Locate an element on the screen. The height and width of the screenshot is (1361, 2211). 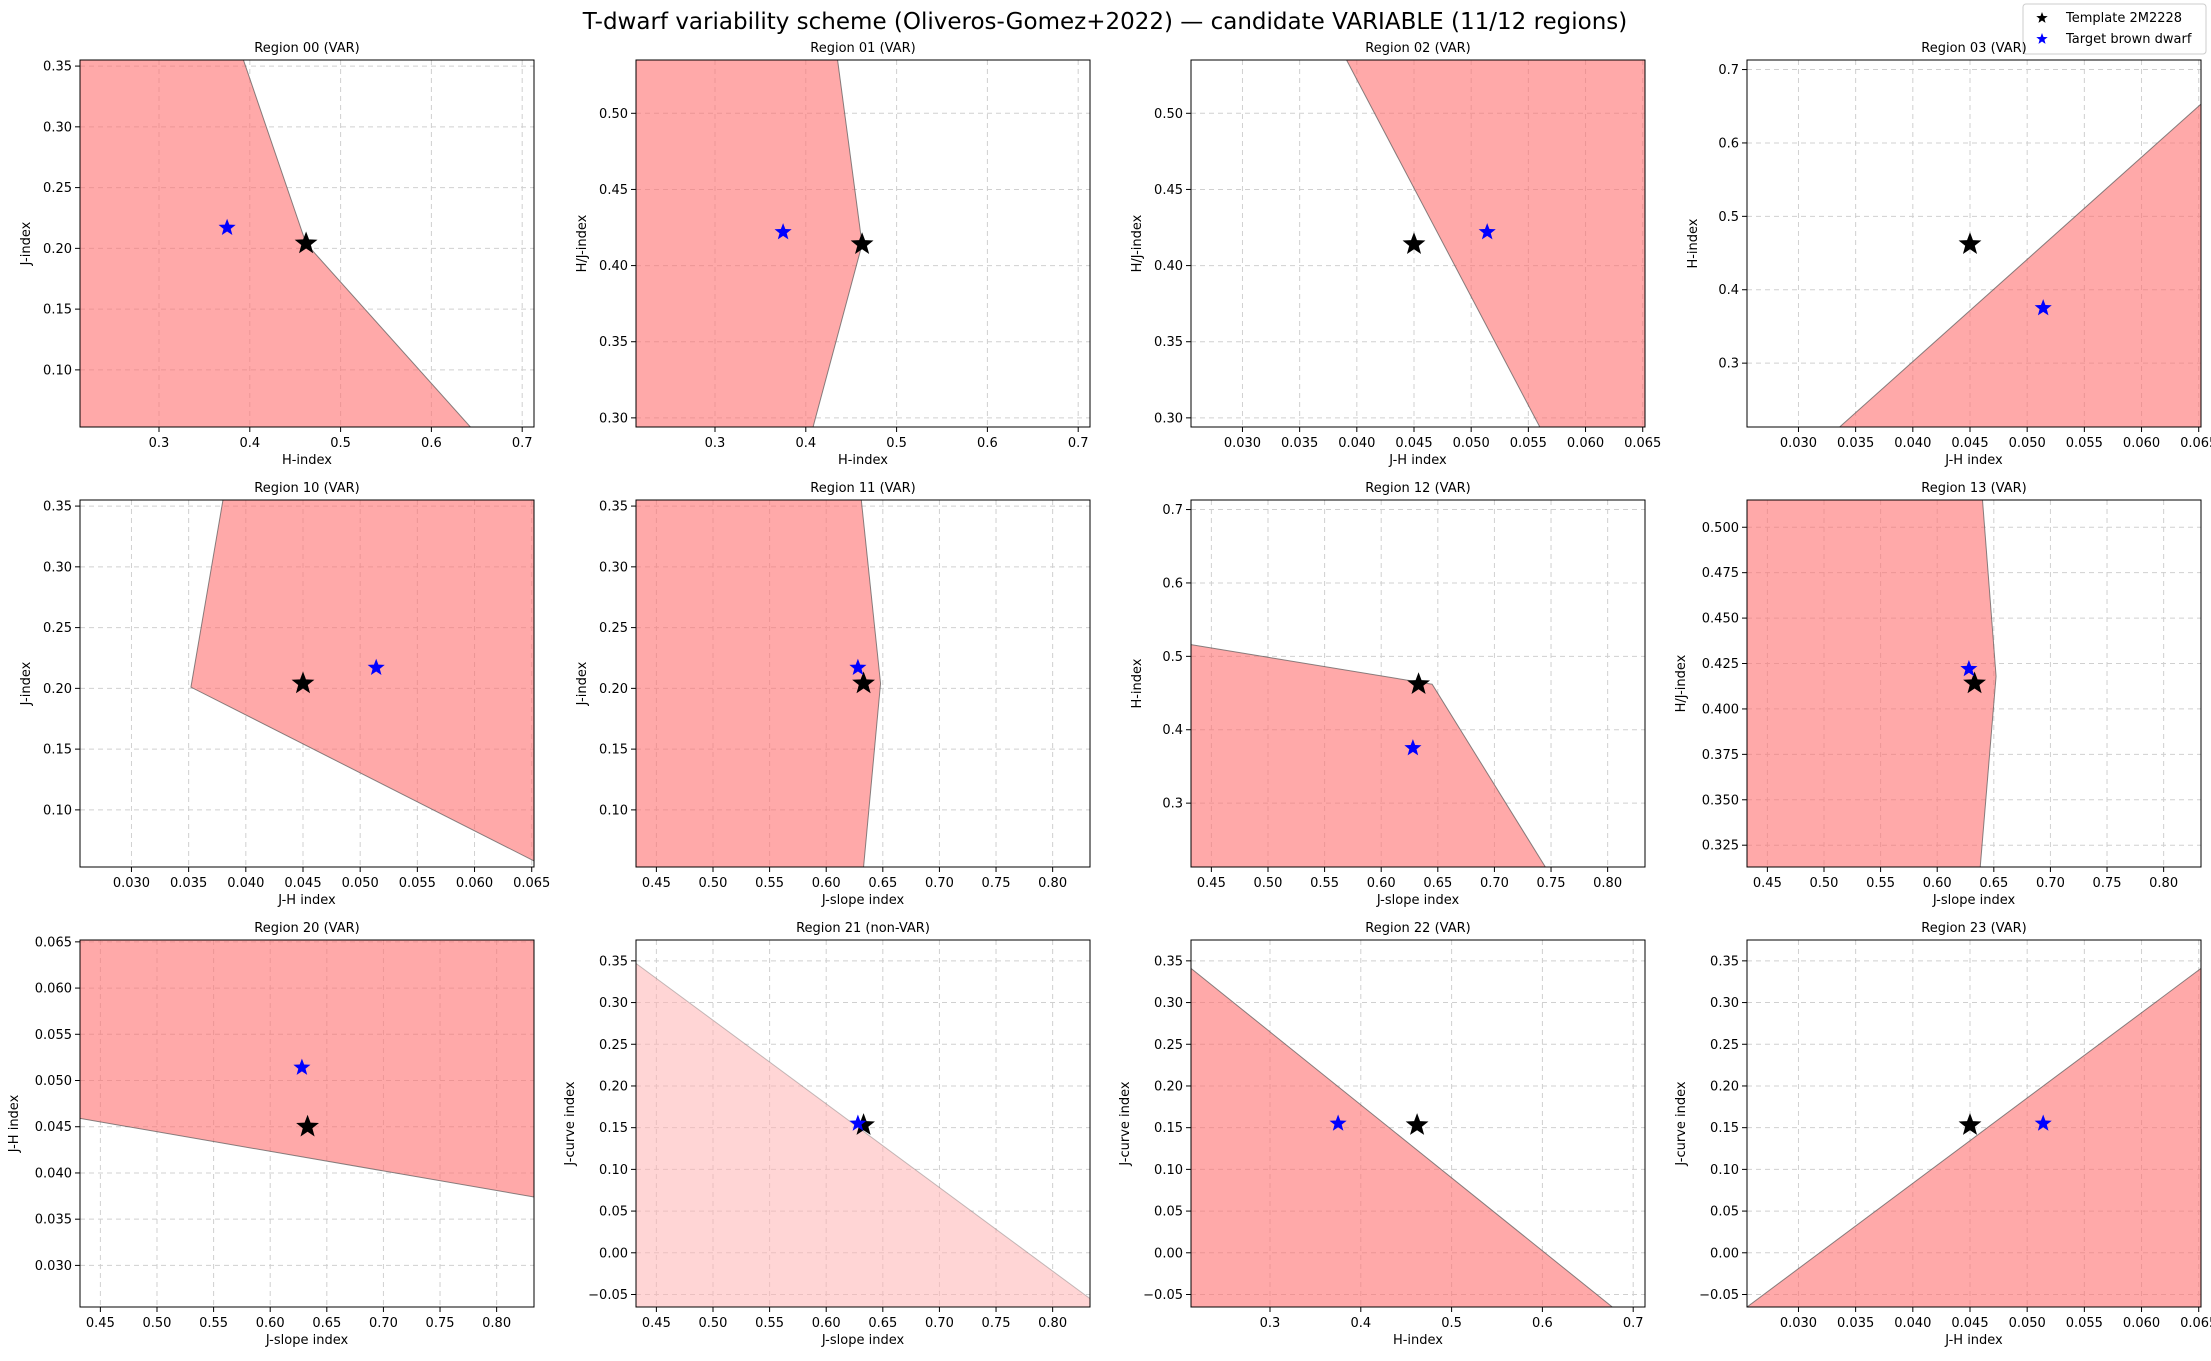
legend-template-star-icon is located at coordinates (2042, 17).